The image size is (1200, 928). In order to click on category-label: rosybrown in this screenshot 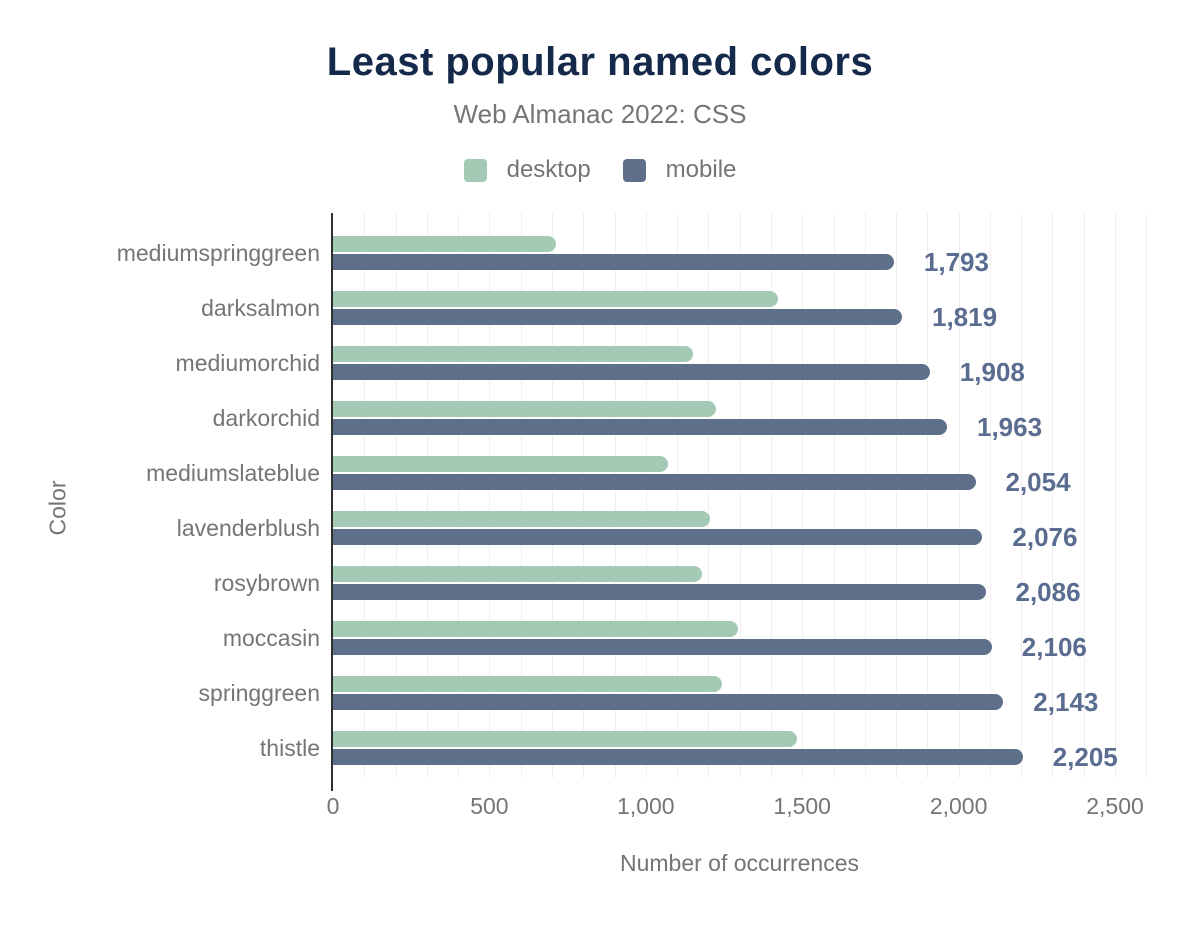, I will do `click(266, 583)`.